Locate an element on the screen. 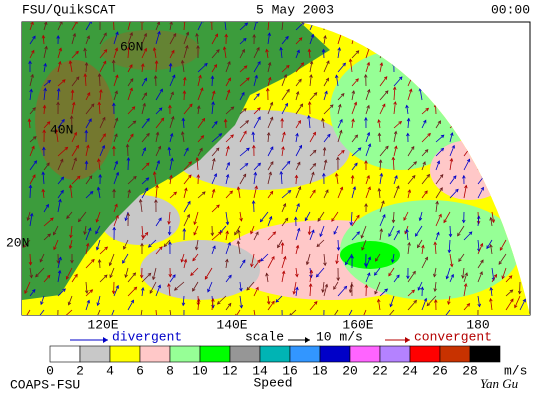  time: 00:00 is located at coordinates (510, 9).